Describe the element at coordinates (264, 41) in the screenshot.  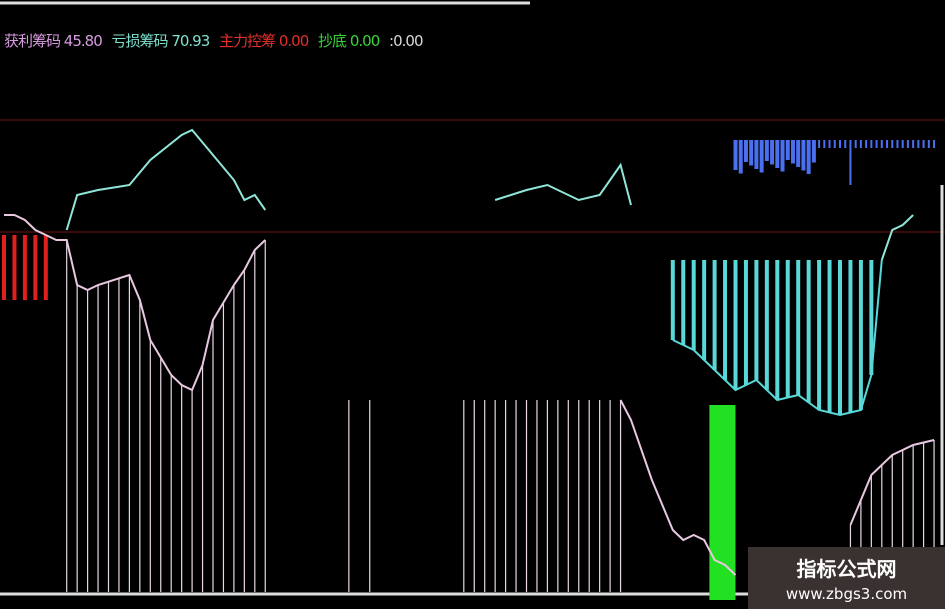
I see `legend-main-control: 主力控筹 0.00` at that location.